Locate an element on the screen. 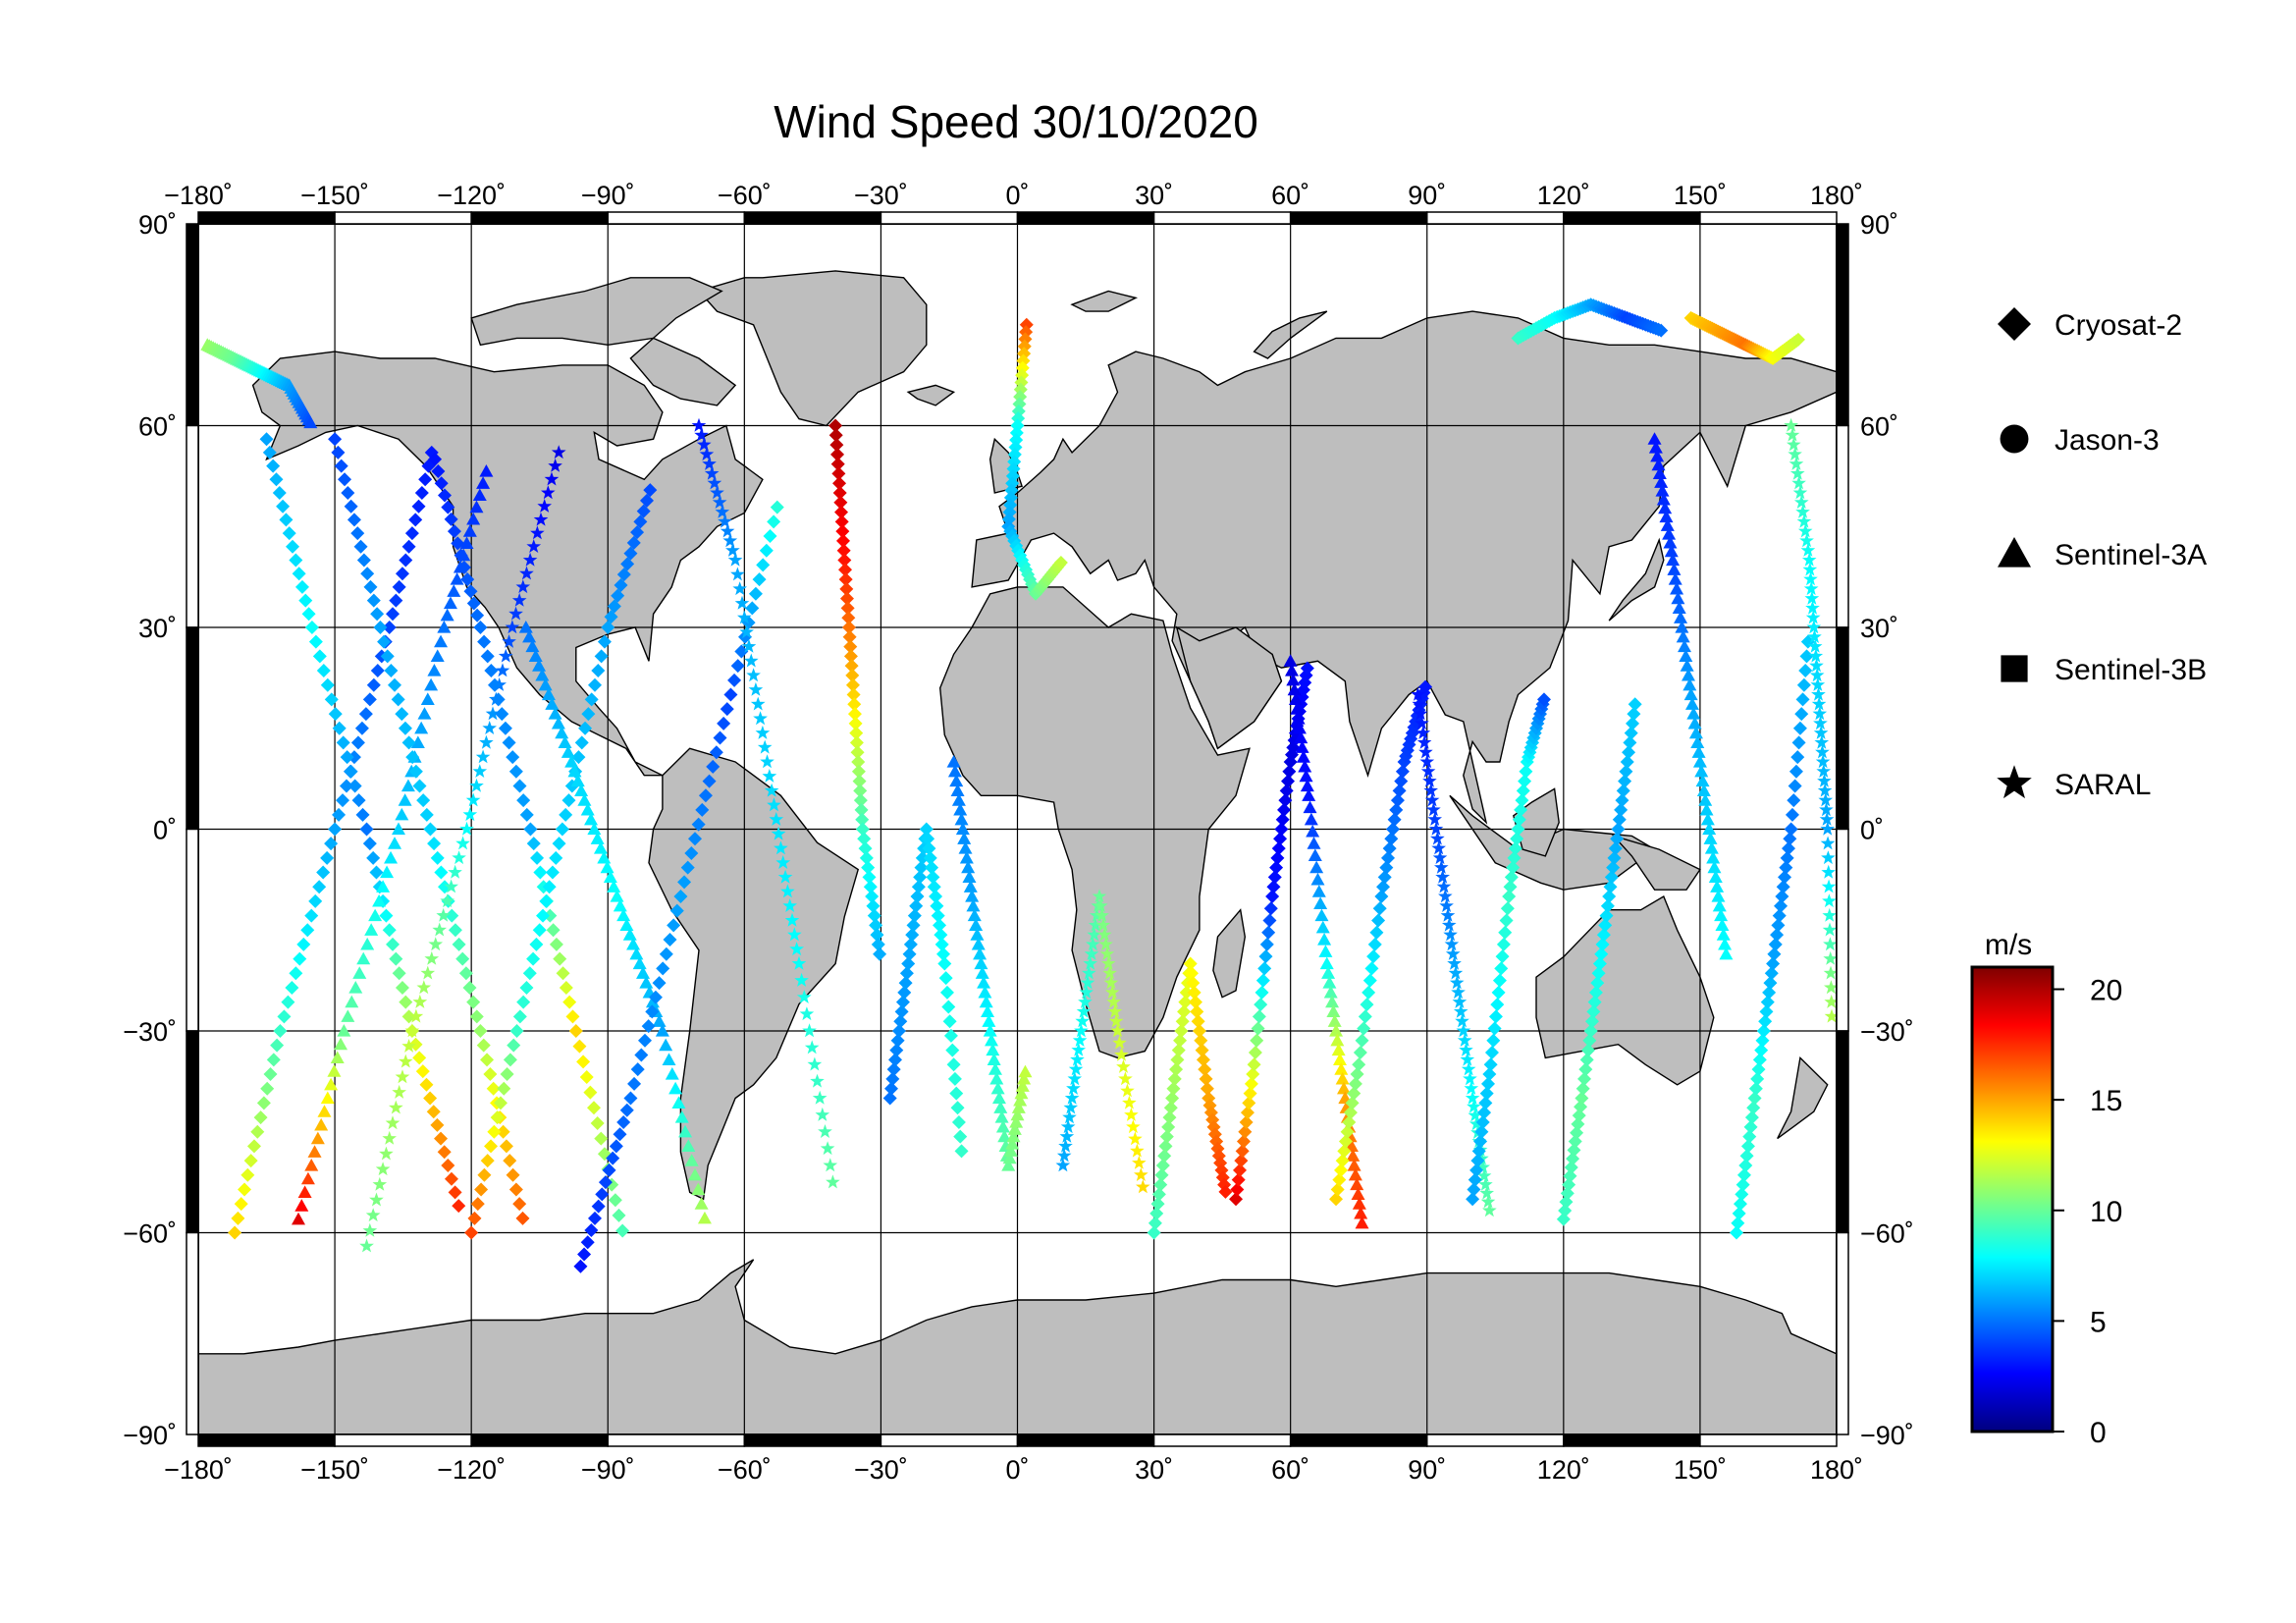 The height and width of the screenshot is (1623, 2296). legend-label: SARAL is located at coordinates (2103, 785).